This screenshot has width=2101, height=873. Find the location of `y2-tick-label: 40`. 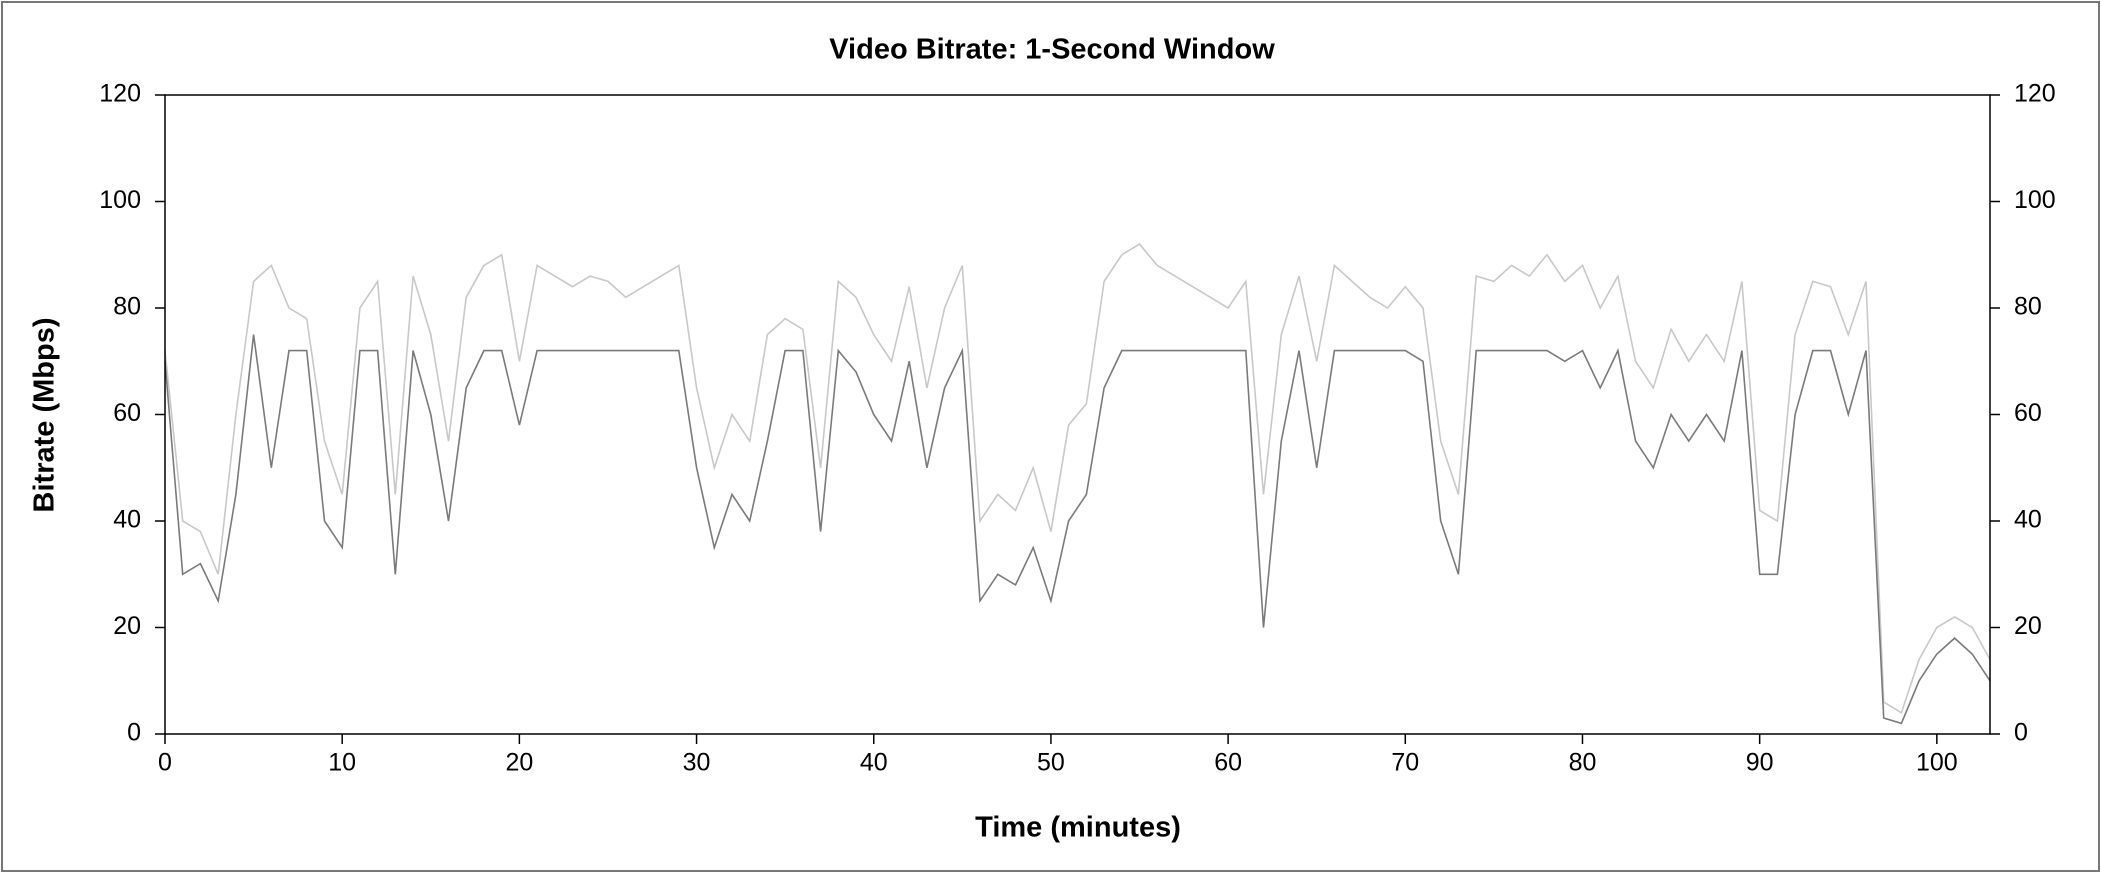

y2-tick-label: 40 is located at coordinates (2028, 520).